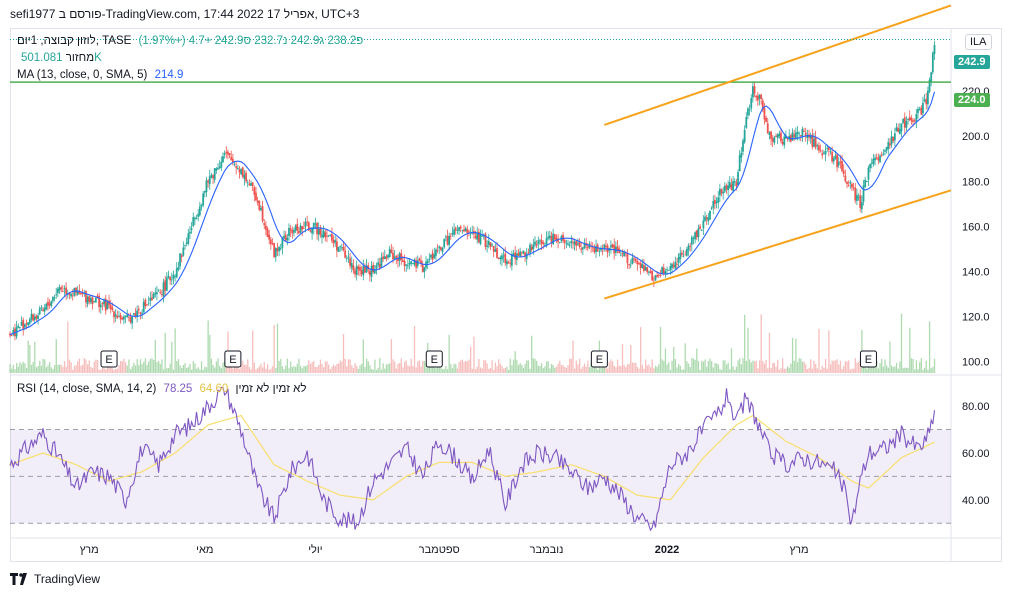 This screenshot has height=598, width=1012. I want to click on legend-symbol: לוזון קבוצה, 1יום, TASE, so click(74, 41).